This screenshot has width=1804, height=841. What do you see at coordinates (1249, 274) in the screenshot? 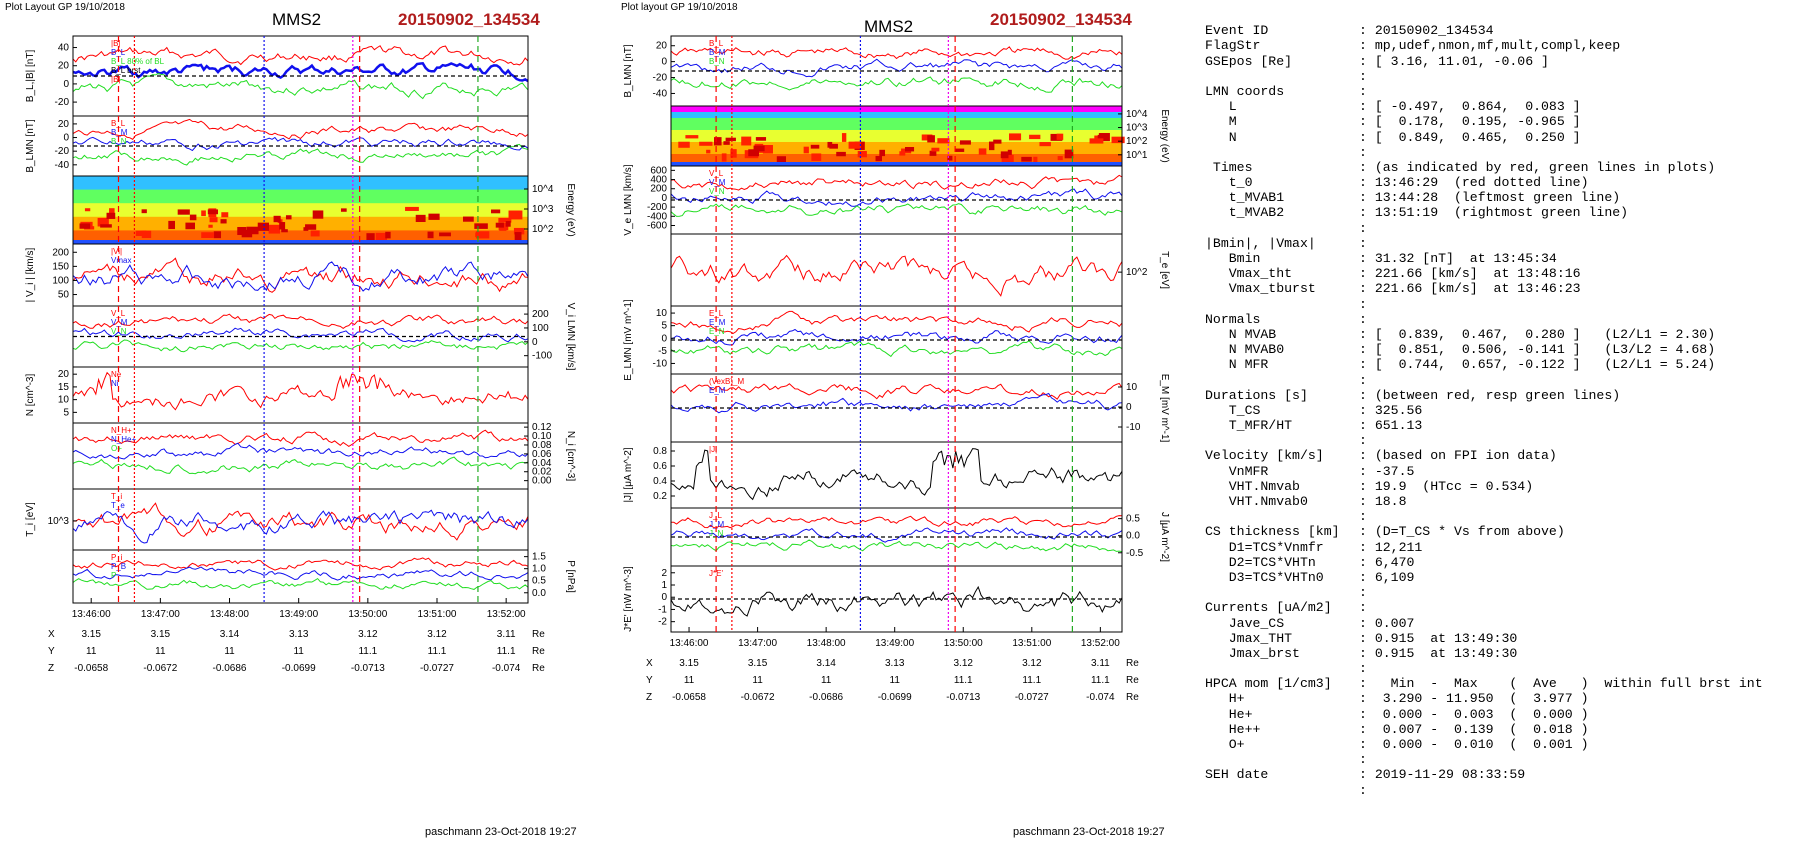
I see `summary-key: Vmax_tht` at bounding box center [1249, 274].